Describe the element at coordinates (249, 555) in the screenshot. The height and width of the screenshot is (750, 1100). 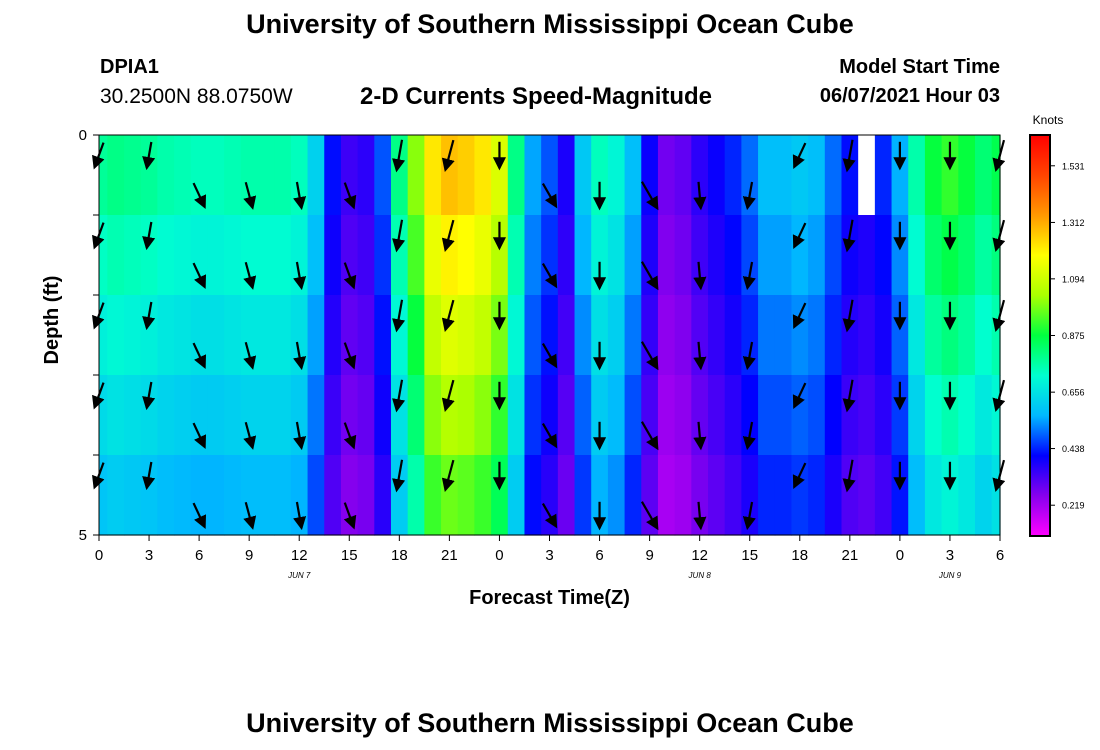
I see `x-tick-label: 9` at that location.